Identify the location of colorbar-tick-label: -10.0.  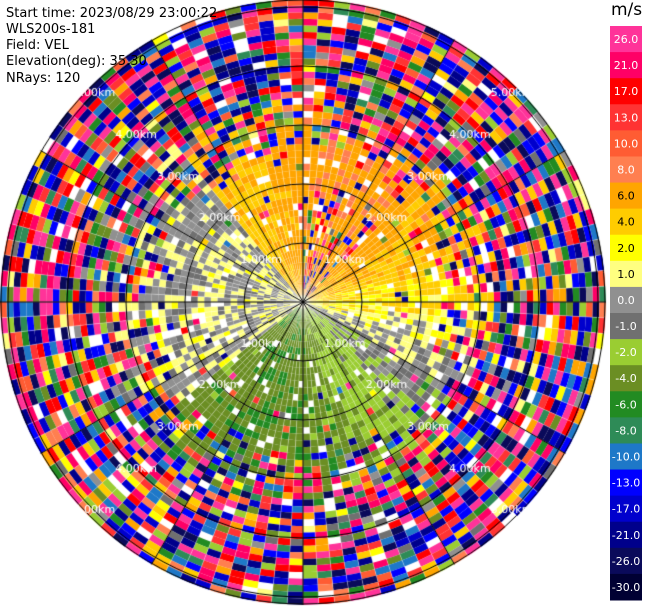
(626, 457).